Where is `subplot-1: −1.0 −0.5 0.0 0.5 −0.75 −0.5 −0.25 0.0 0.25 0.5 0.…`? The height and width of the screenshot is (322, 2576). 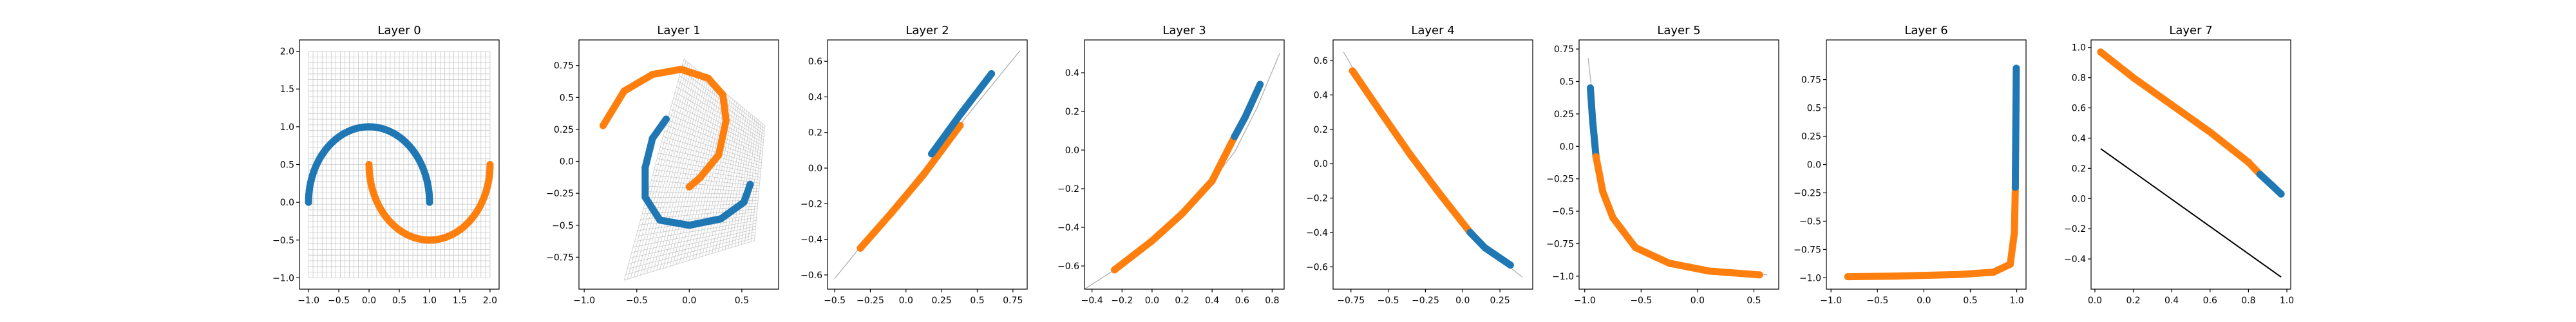
subplot-1: −1.0 −0.5 0.0 0.5 −0.75 −0.5 −0.25 0.0 0.25 0.5 0.… is located at coordinates (662, 165).